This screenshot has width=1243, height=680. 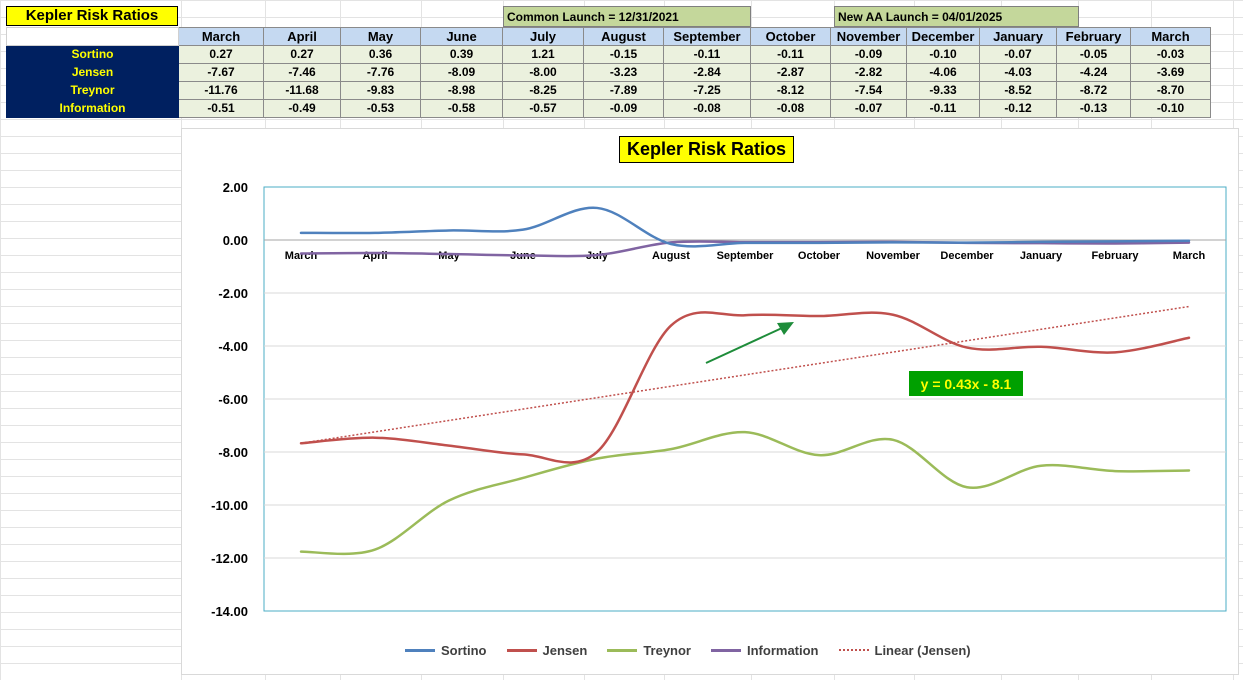 I want to click on month-header-cell: November, so click(x=868, y=36).